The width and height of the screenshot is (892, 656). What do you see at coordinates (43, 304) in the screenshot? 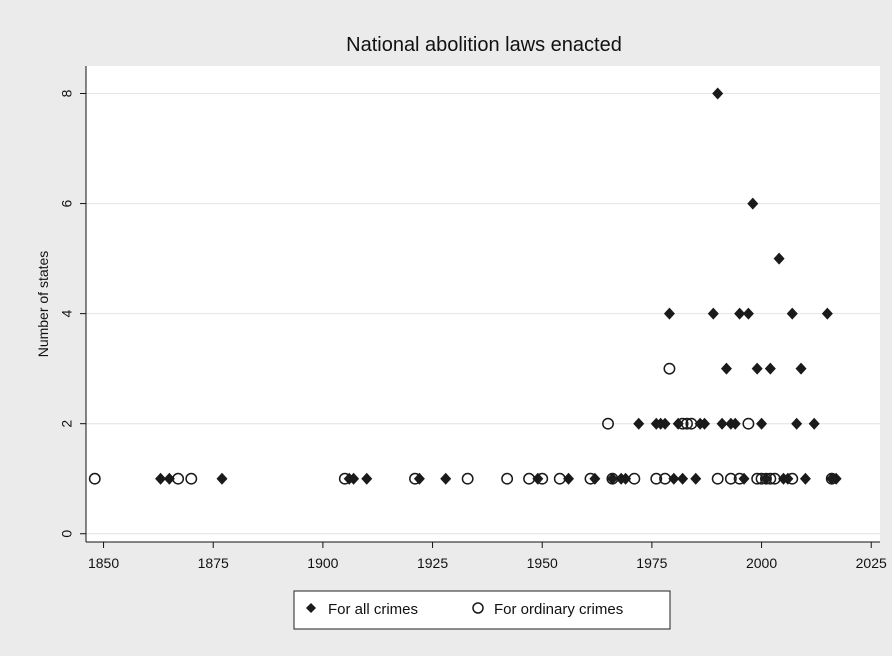
I see `y-axis-title: Number of states` at bounding box center [43, 304].